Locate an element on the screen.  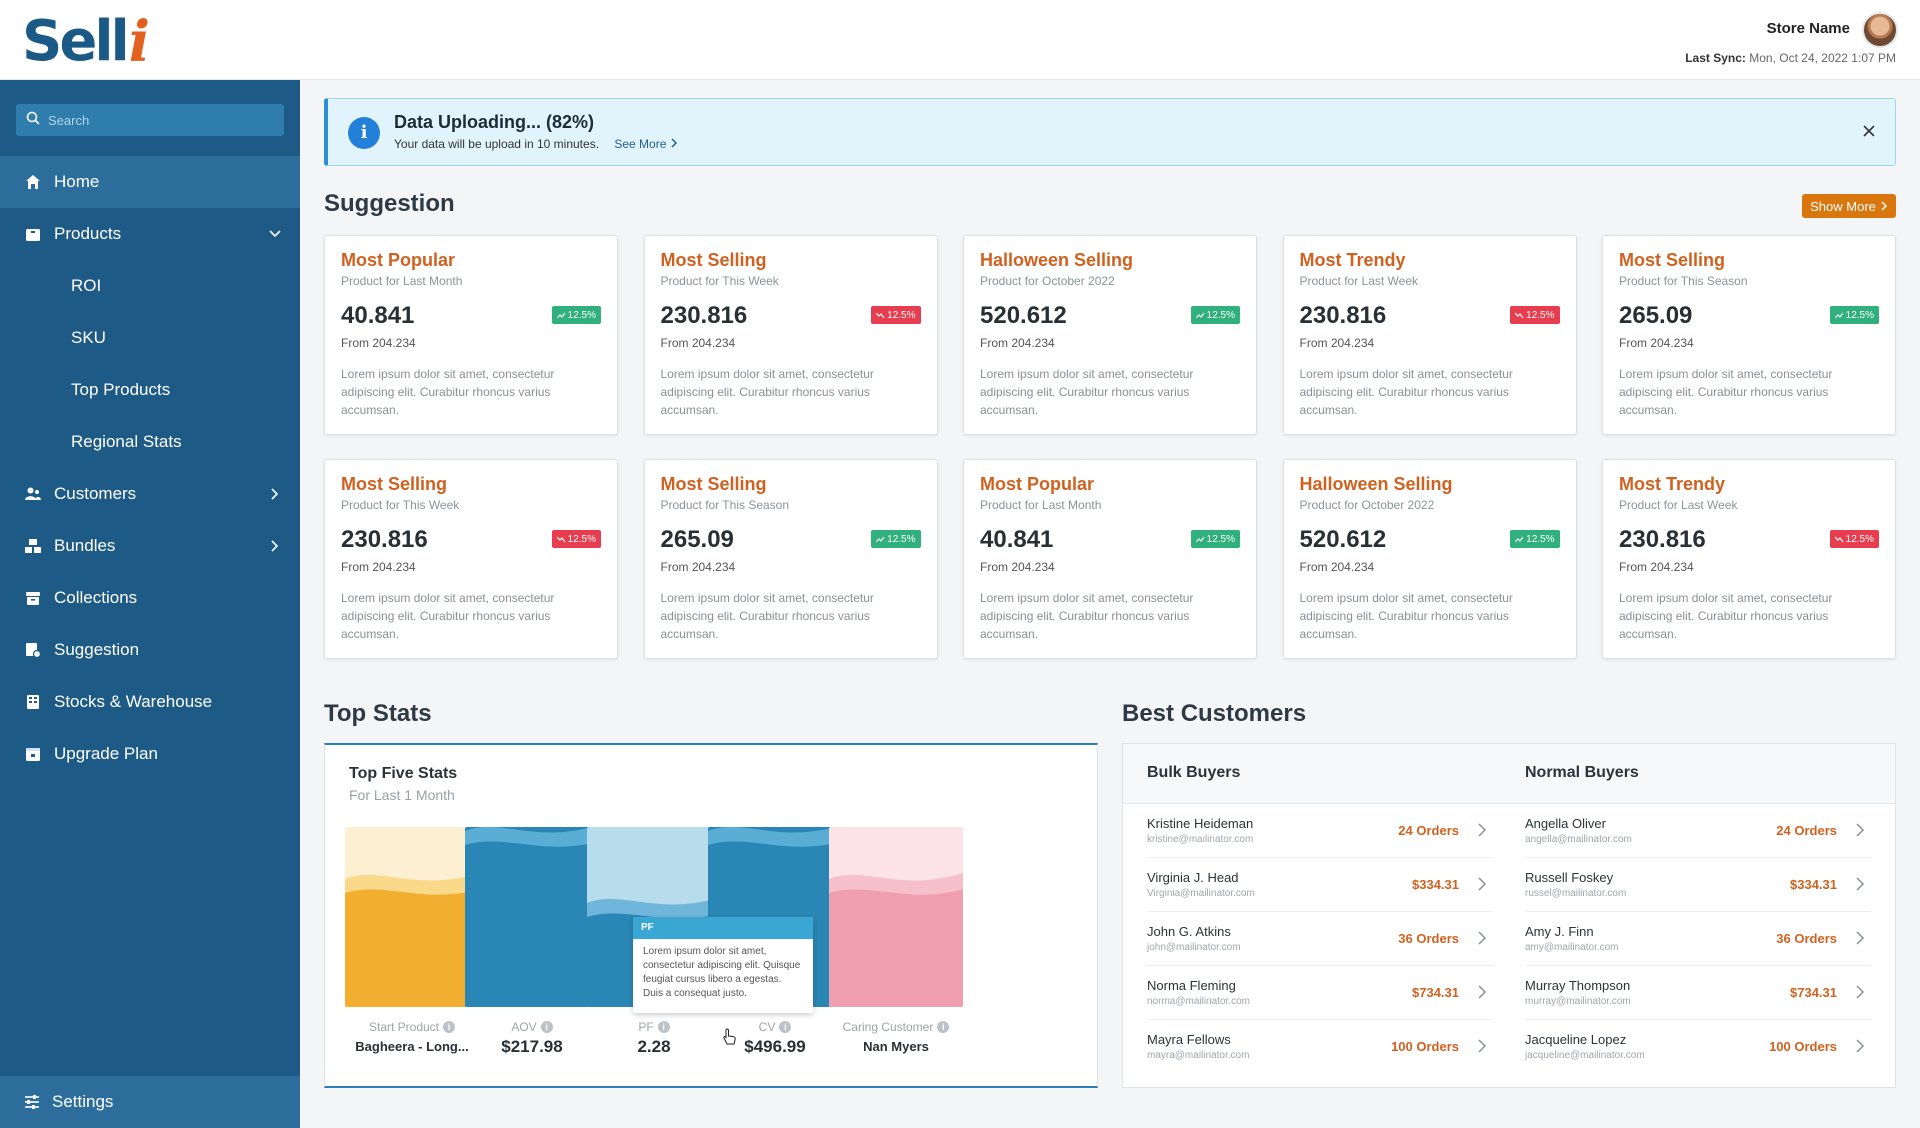
customer-row: Amy J. Finn amy@mailinator.com 36 Orders is located at coordinates (1698, 939).